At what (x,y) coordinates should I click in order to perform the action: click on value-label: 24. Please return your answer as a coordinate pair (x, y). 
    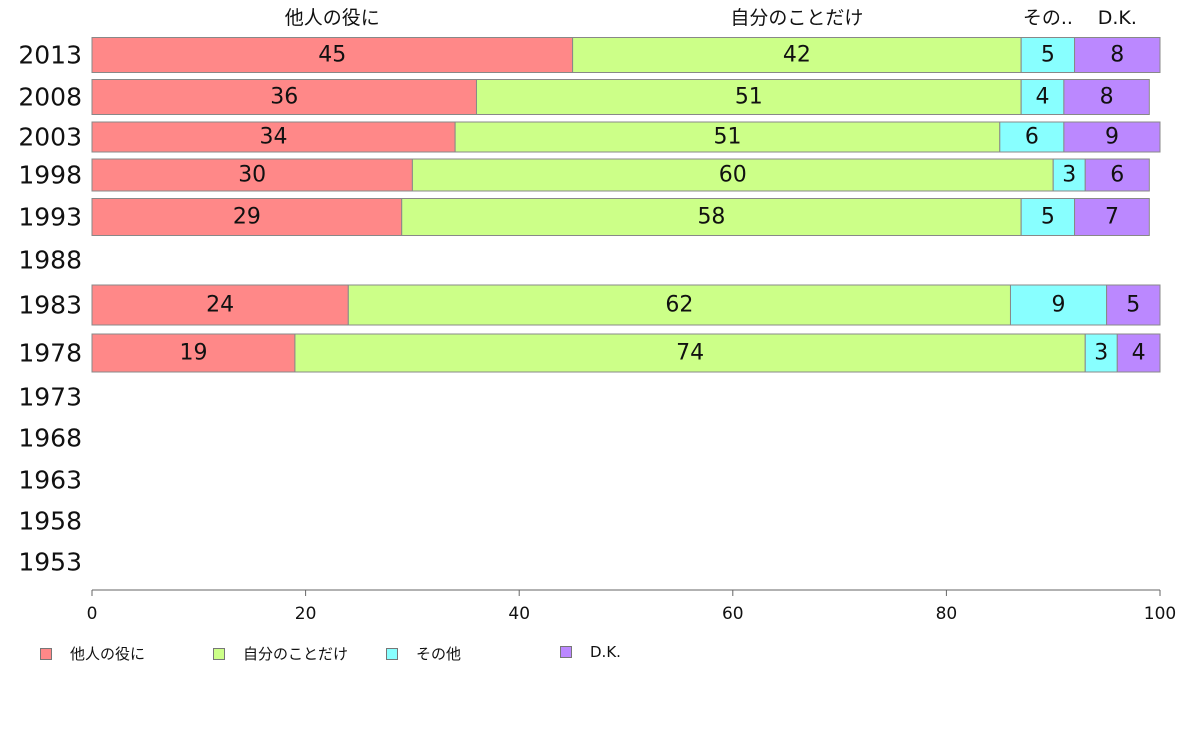
    Looking at the image, I should click on (220, 305).